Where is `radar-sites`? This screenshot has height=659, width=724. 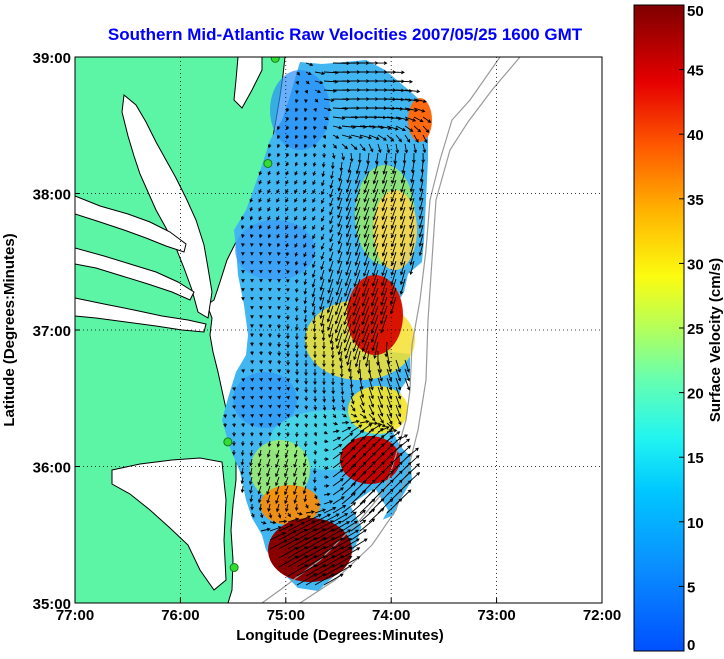 radar-sites is located at coordinates (251, 315).